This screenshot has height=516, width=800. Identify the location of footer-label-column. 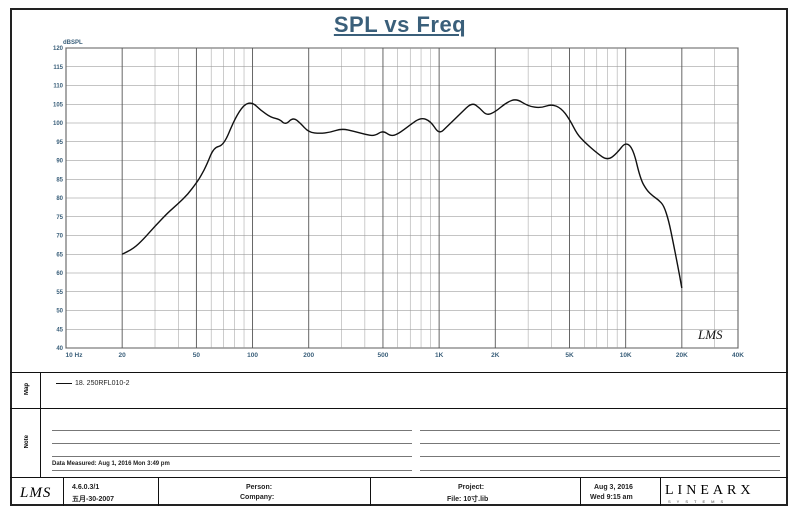
(40, 424).